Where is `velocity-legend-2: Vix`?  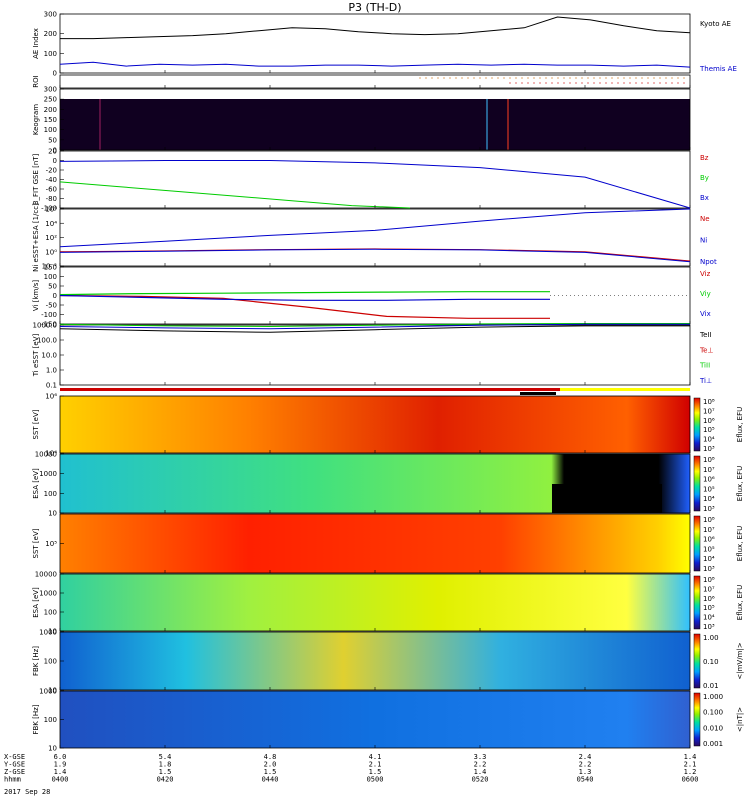
velocity-legend-2: Vix is located at coordinates (705, 314).